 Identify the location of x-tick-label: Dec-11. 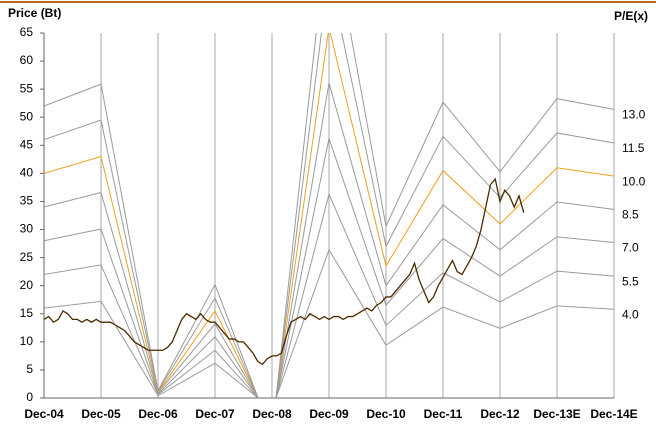
(443, 414).